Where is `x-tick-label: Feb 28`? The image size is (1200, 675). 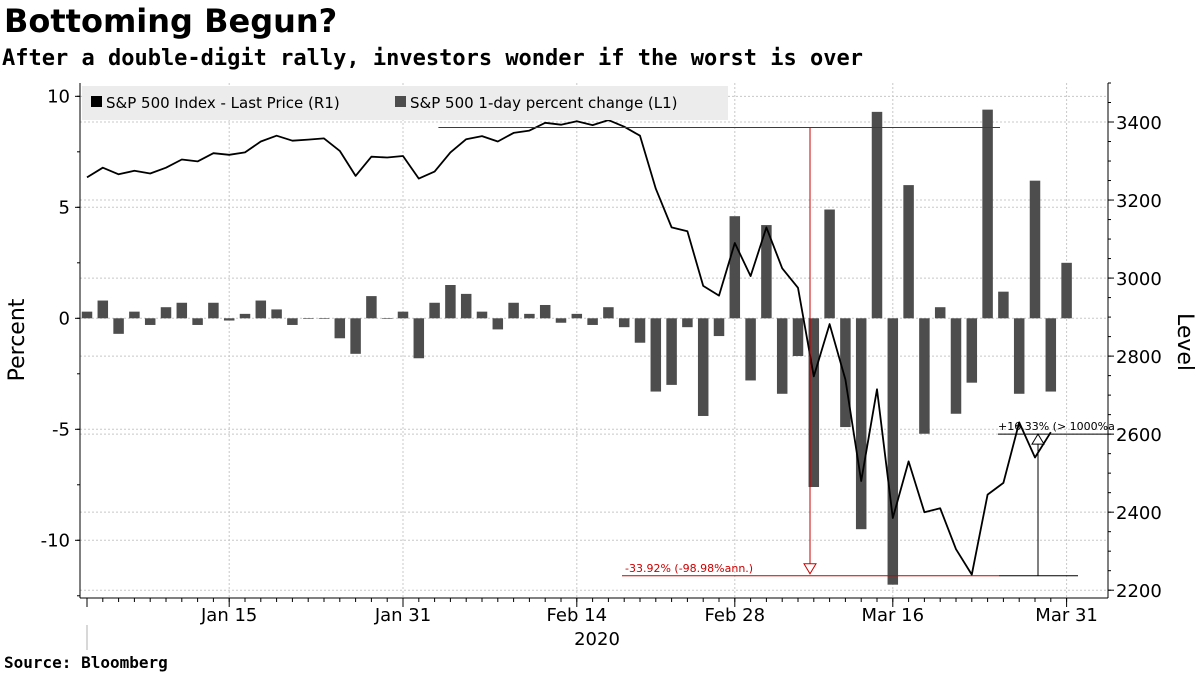
x-tick-label: Feb 28 is located at coordinates (735, 615).